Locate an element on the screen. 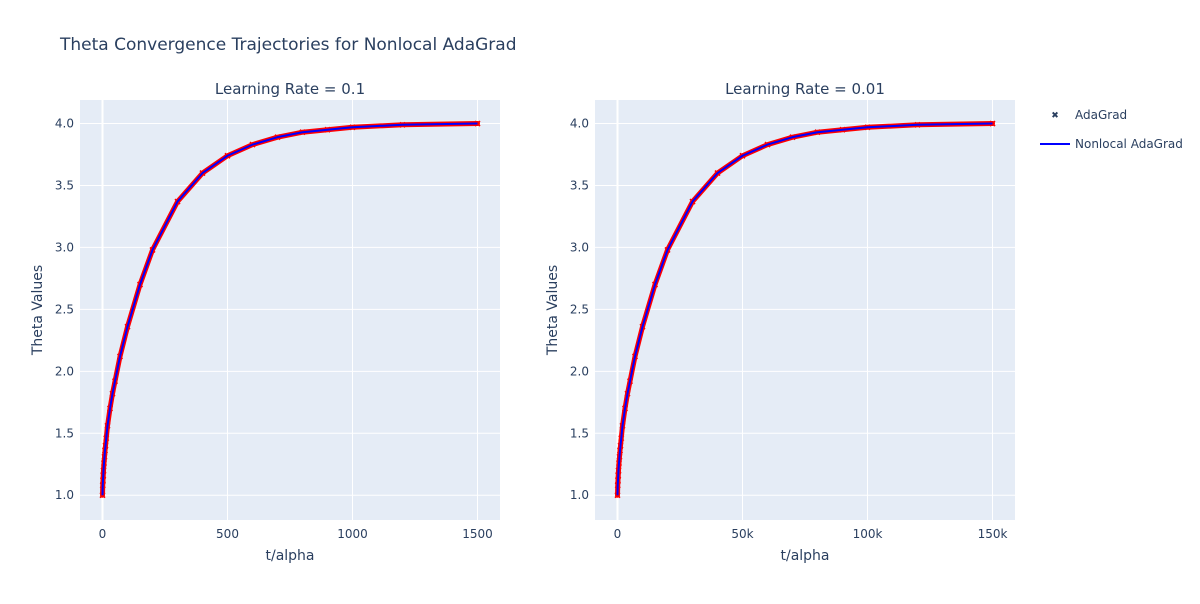  x-tick-label: 100k is located at coordinates (868, 534).